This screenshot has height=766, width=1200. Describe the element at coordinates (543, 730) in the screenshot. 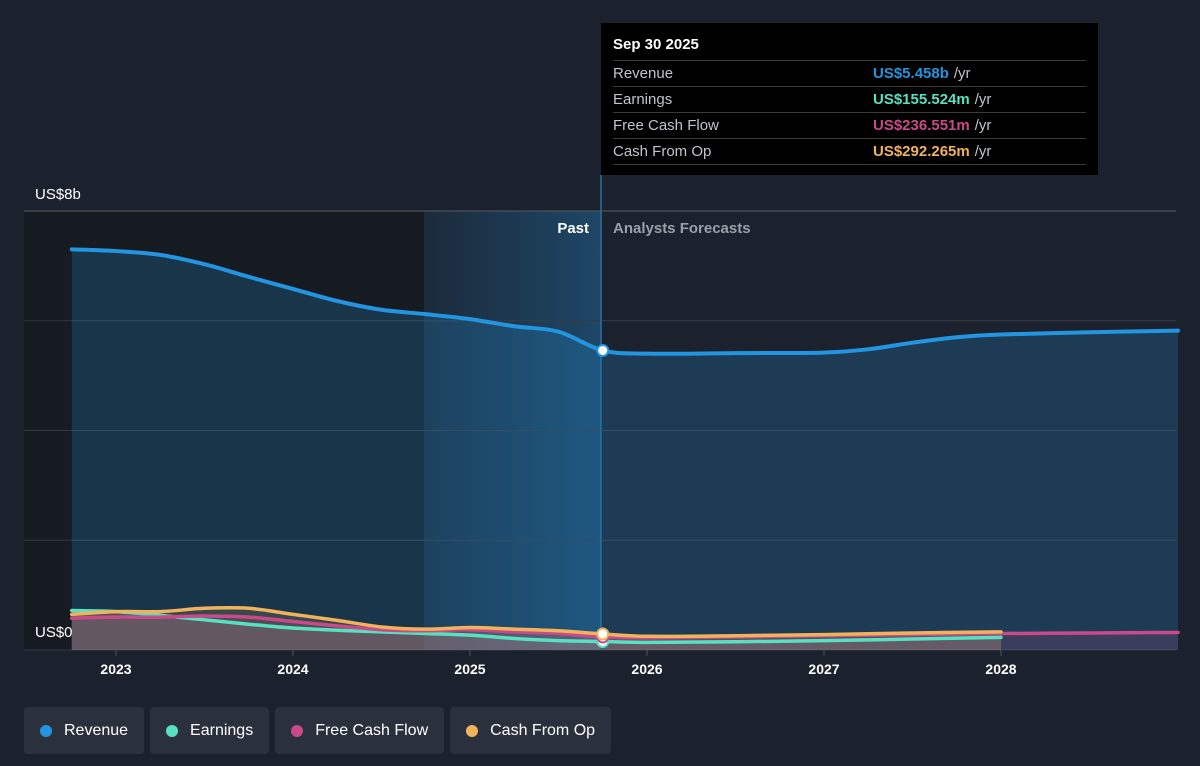

I see `legend-label: Cash From Op` at that location.